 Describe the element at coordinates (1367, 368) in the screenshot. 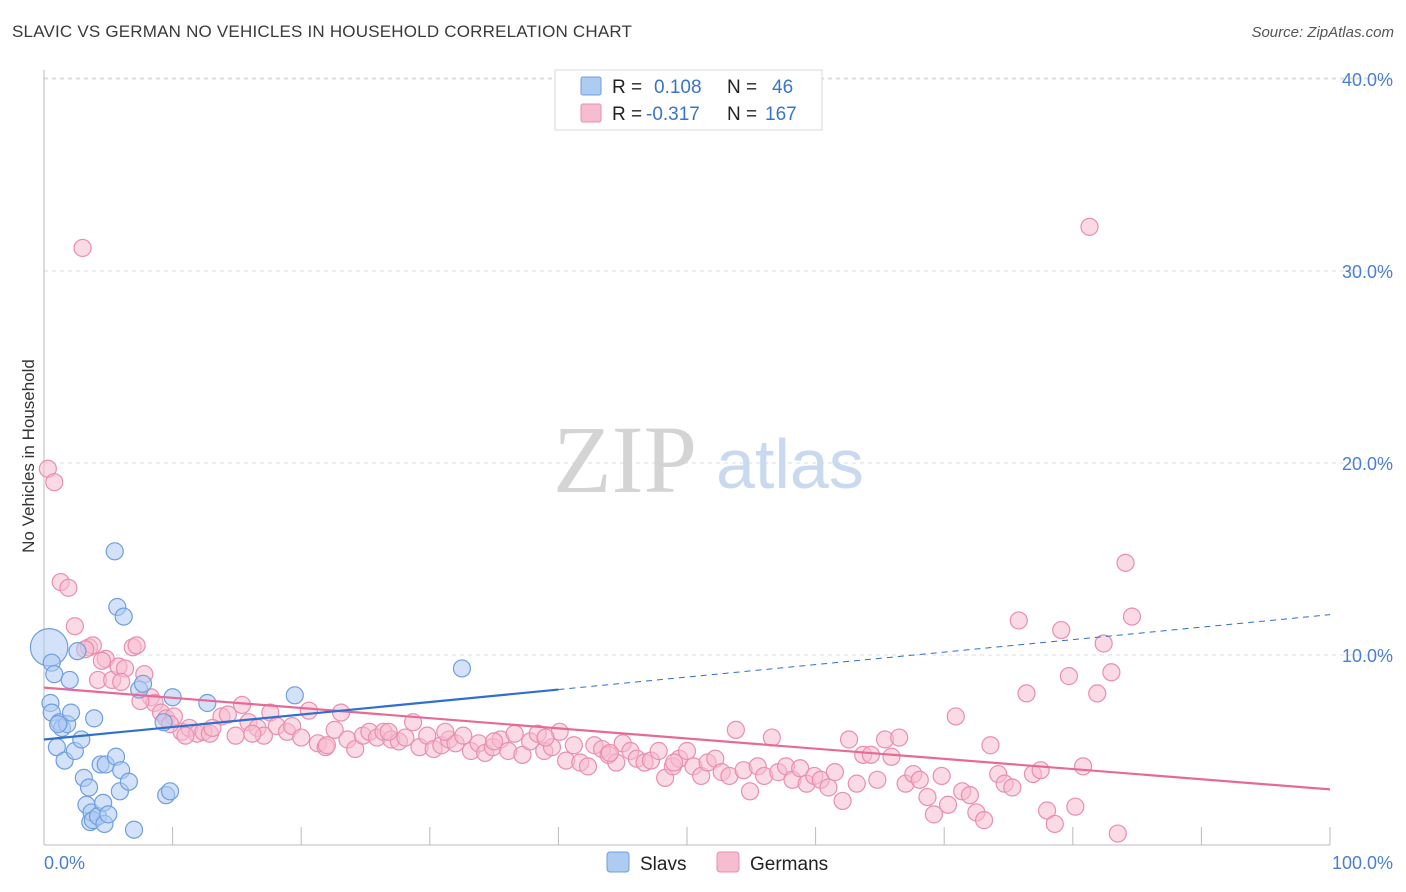

I see `y-tick-labels: 10.0% 20.0% 30.0% 40.0%` at that location.